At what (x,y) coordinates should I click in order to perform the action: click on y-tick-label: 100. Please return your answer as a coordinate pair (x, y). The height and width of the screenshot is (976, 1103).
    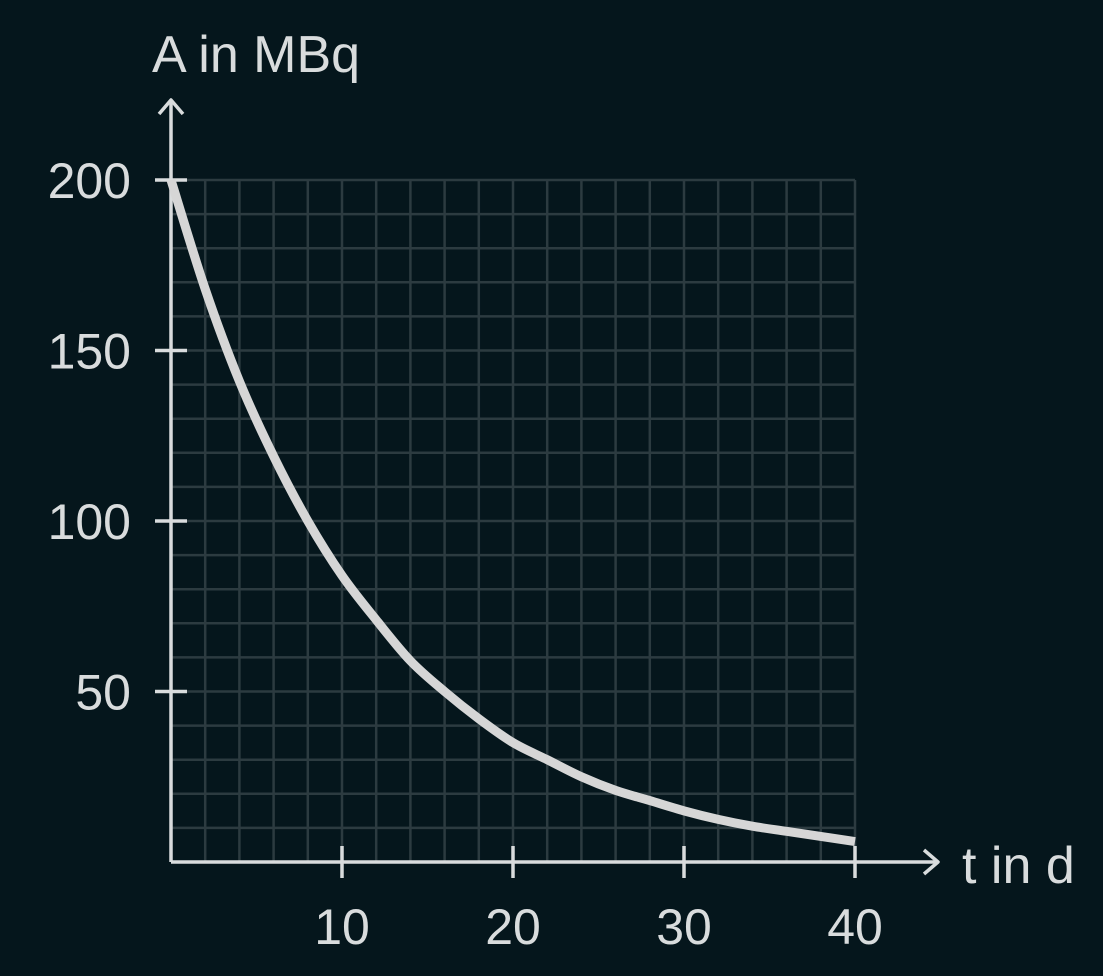
    Looking at the image, I should click on (89, 522).